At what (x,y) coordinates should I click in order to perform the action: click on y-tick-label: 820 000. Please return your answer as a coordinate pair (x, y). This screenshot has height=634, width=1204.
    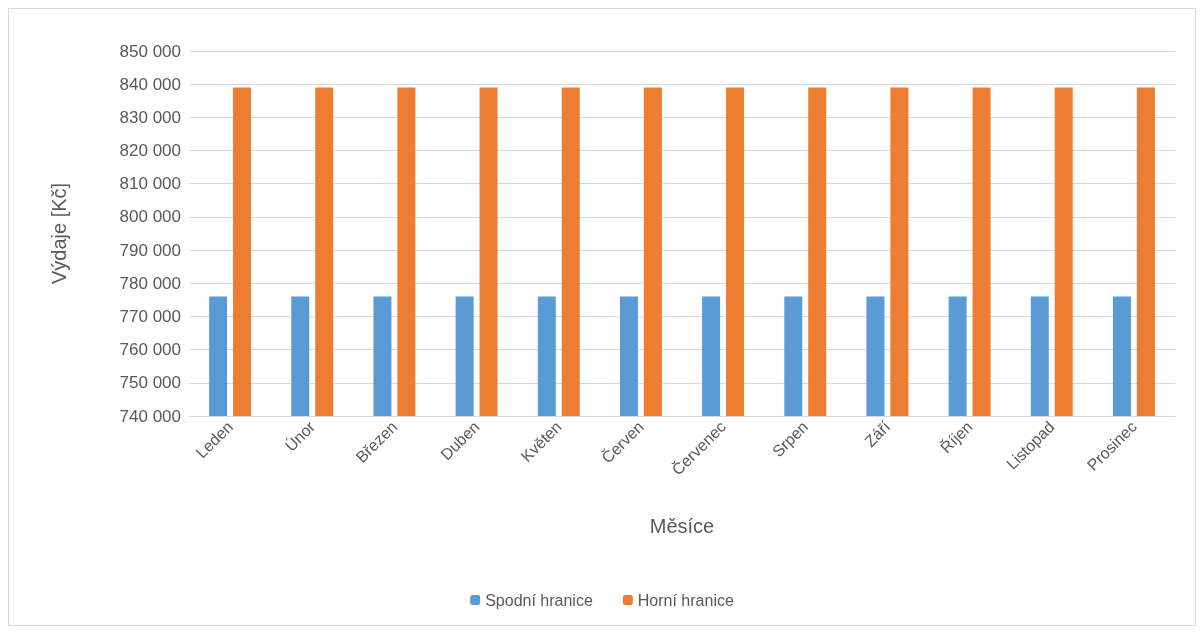
    Looking at the image, I should click on (150, 151).